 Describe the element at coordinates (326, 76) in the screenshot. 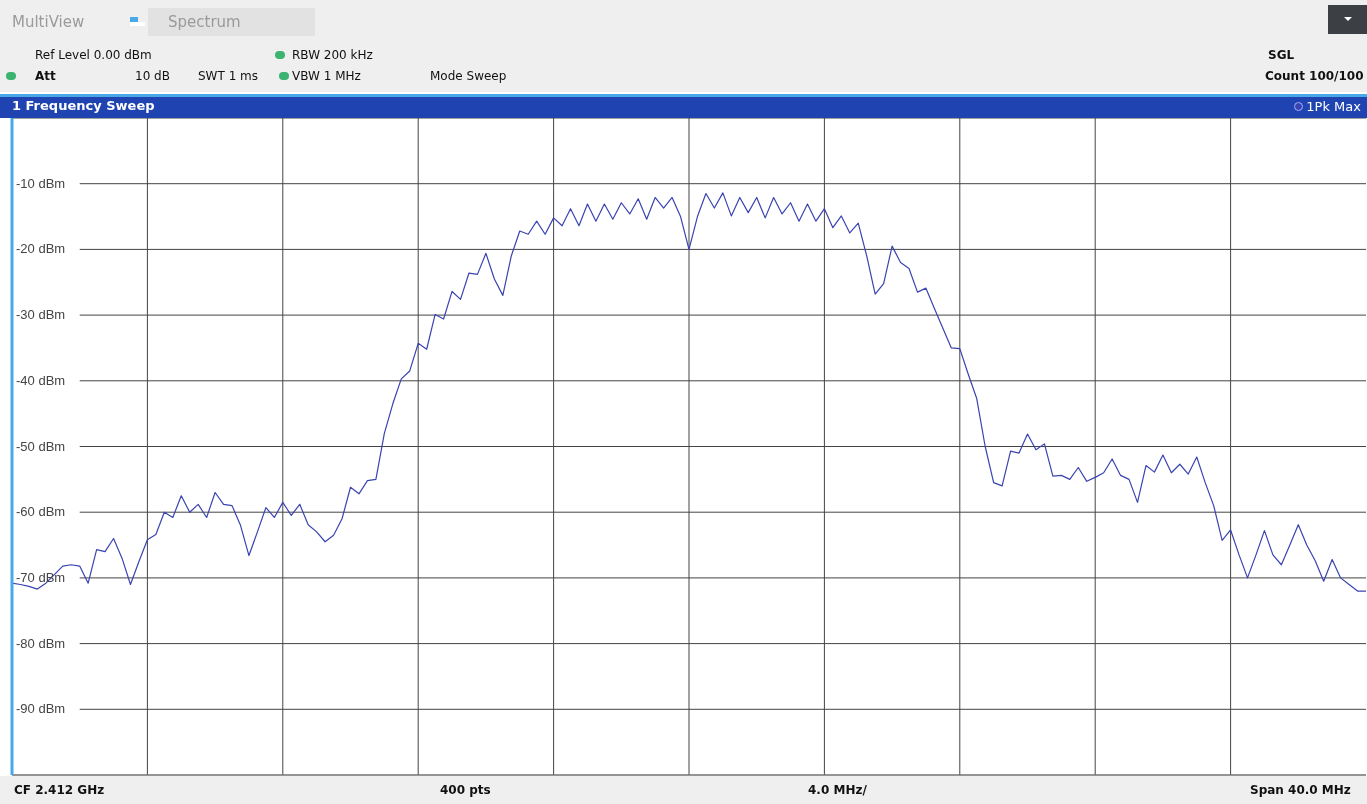

I see `text: VBW 1 MHz` at that location.